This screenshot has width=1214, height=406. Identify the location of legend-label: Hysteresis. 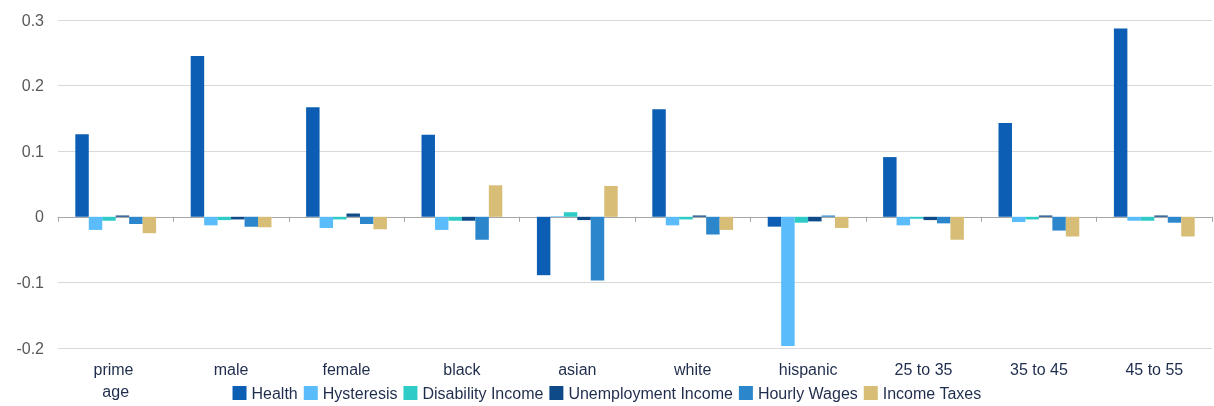
(360, 393).